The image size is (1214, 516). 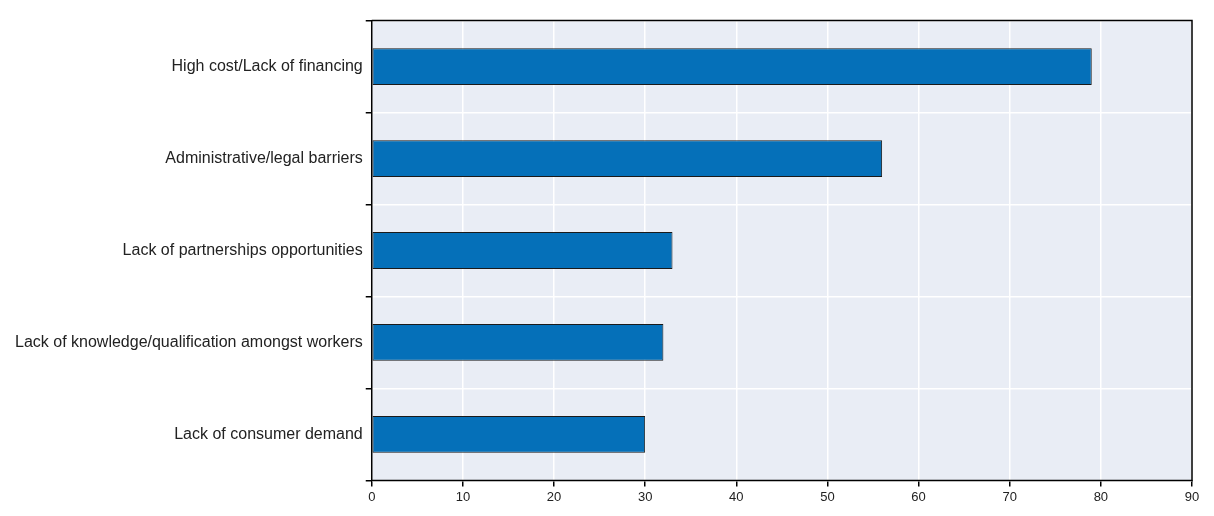 What do you see at coordinates (1009, 496) in the screenshot?
I see `x-tick-label: 70` at bounding box center [1009, 496].